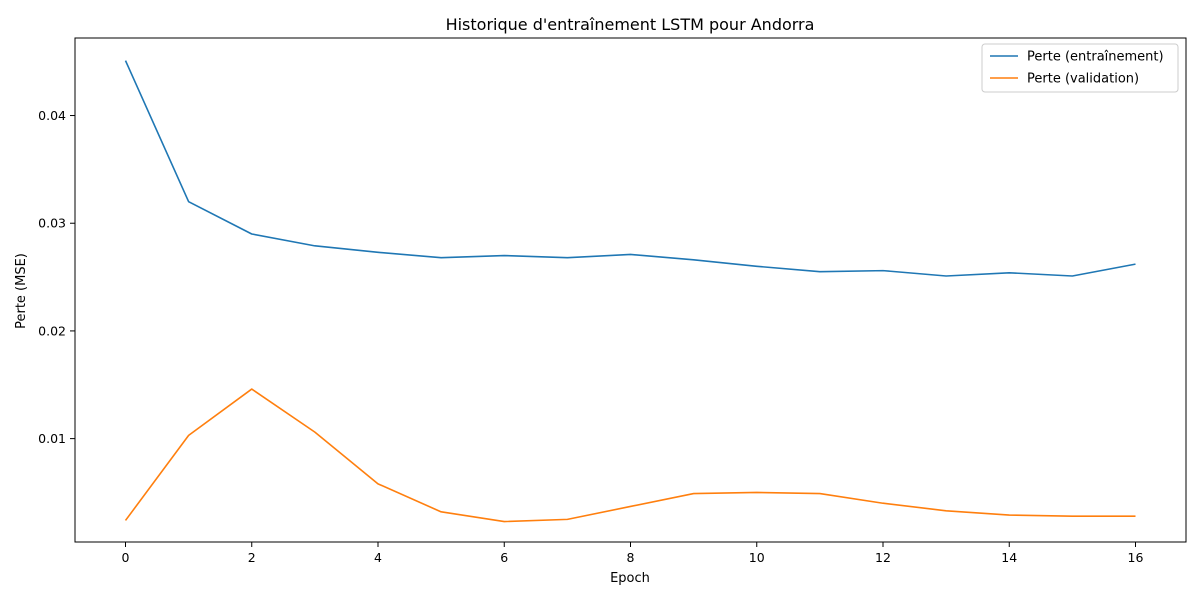  Describe the element at coordinates (52, 223) in the screenshot. I see `y-tick-label: 0.03` at that location.